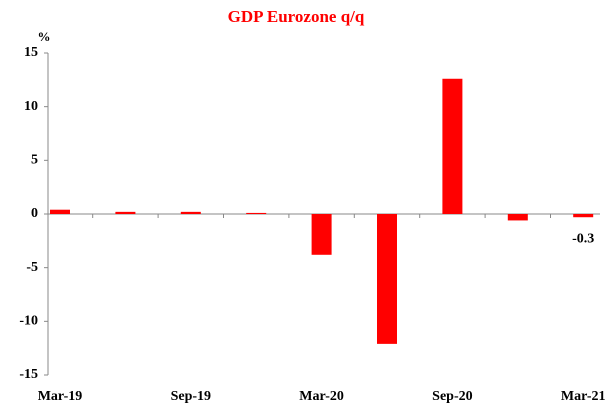  What do you see at coordinates (34, 213) in the screenshot?
I see `y-tick-label: 0` at bounding box center [34, 213].